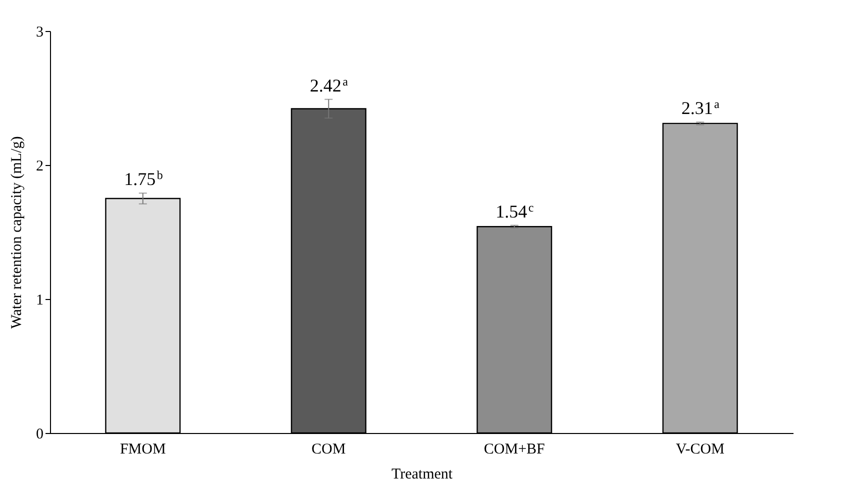 Image resolution: width=841 pixels, height=499 pixels. I want to click on x-tick-label: COM+BF, so click(514, 450).